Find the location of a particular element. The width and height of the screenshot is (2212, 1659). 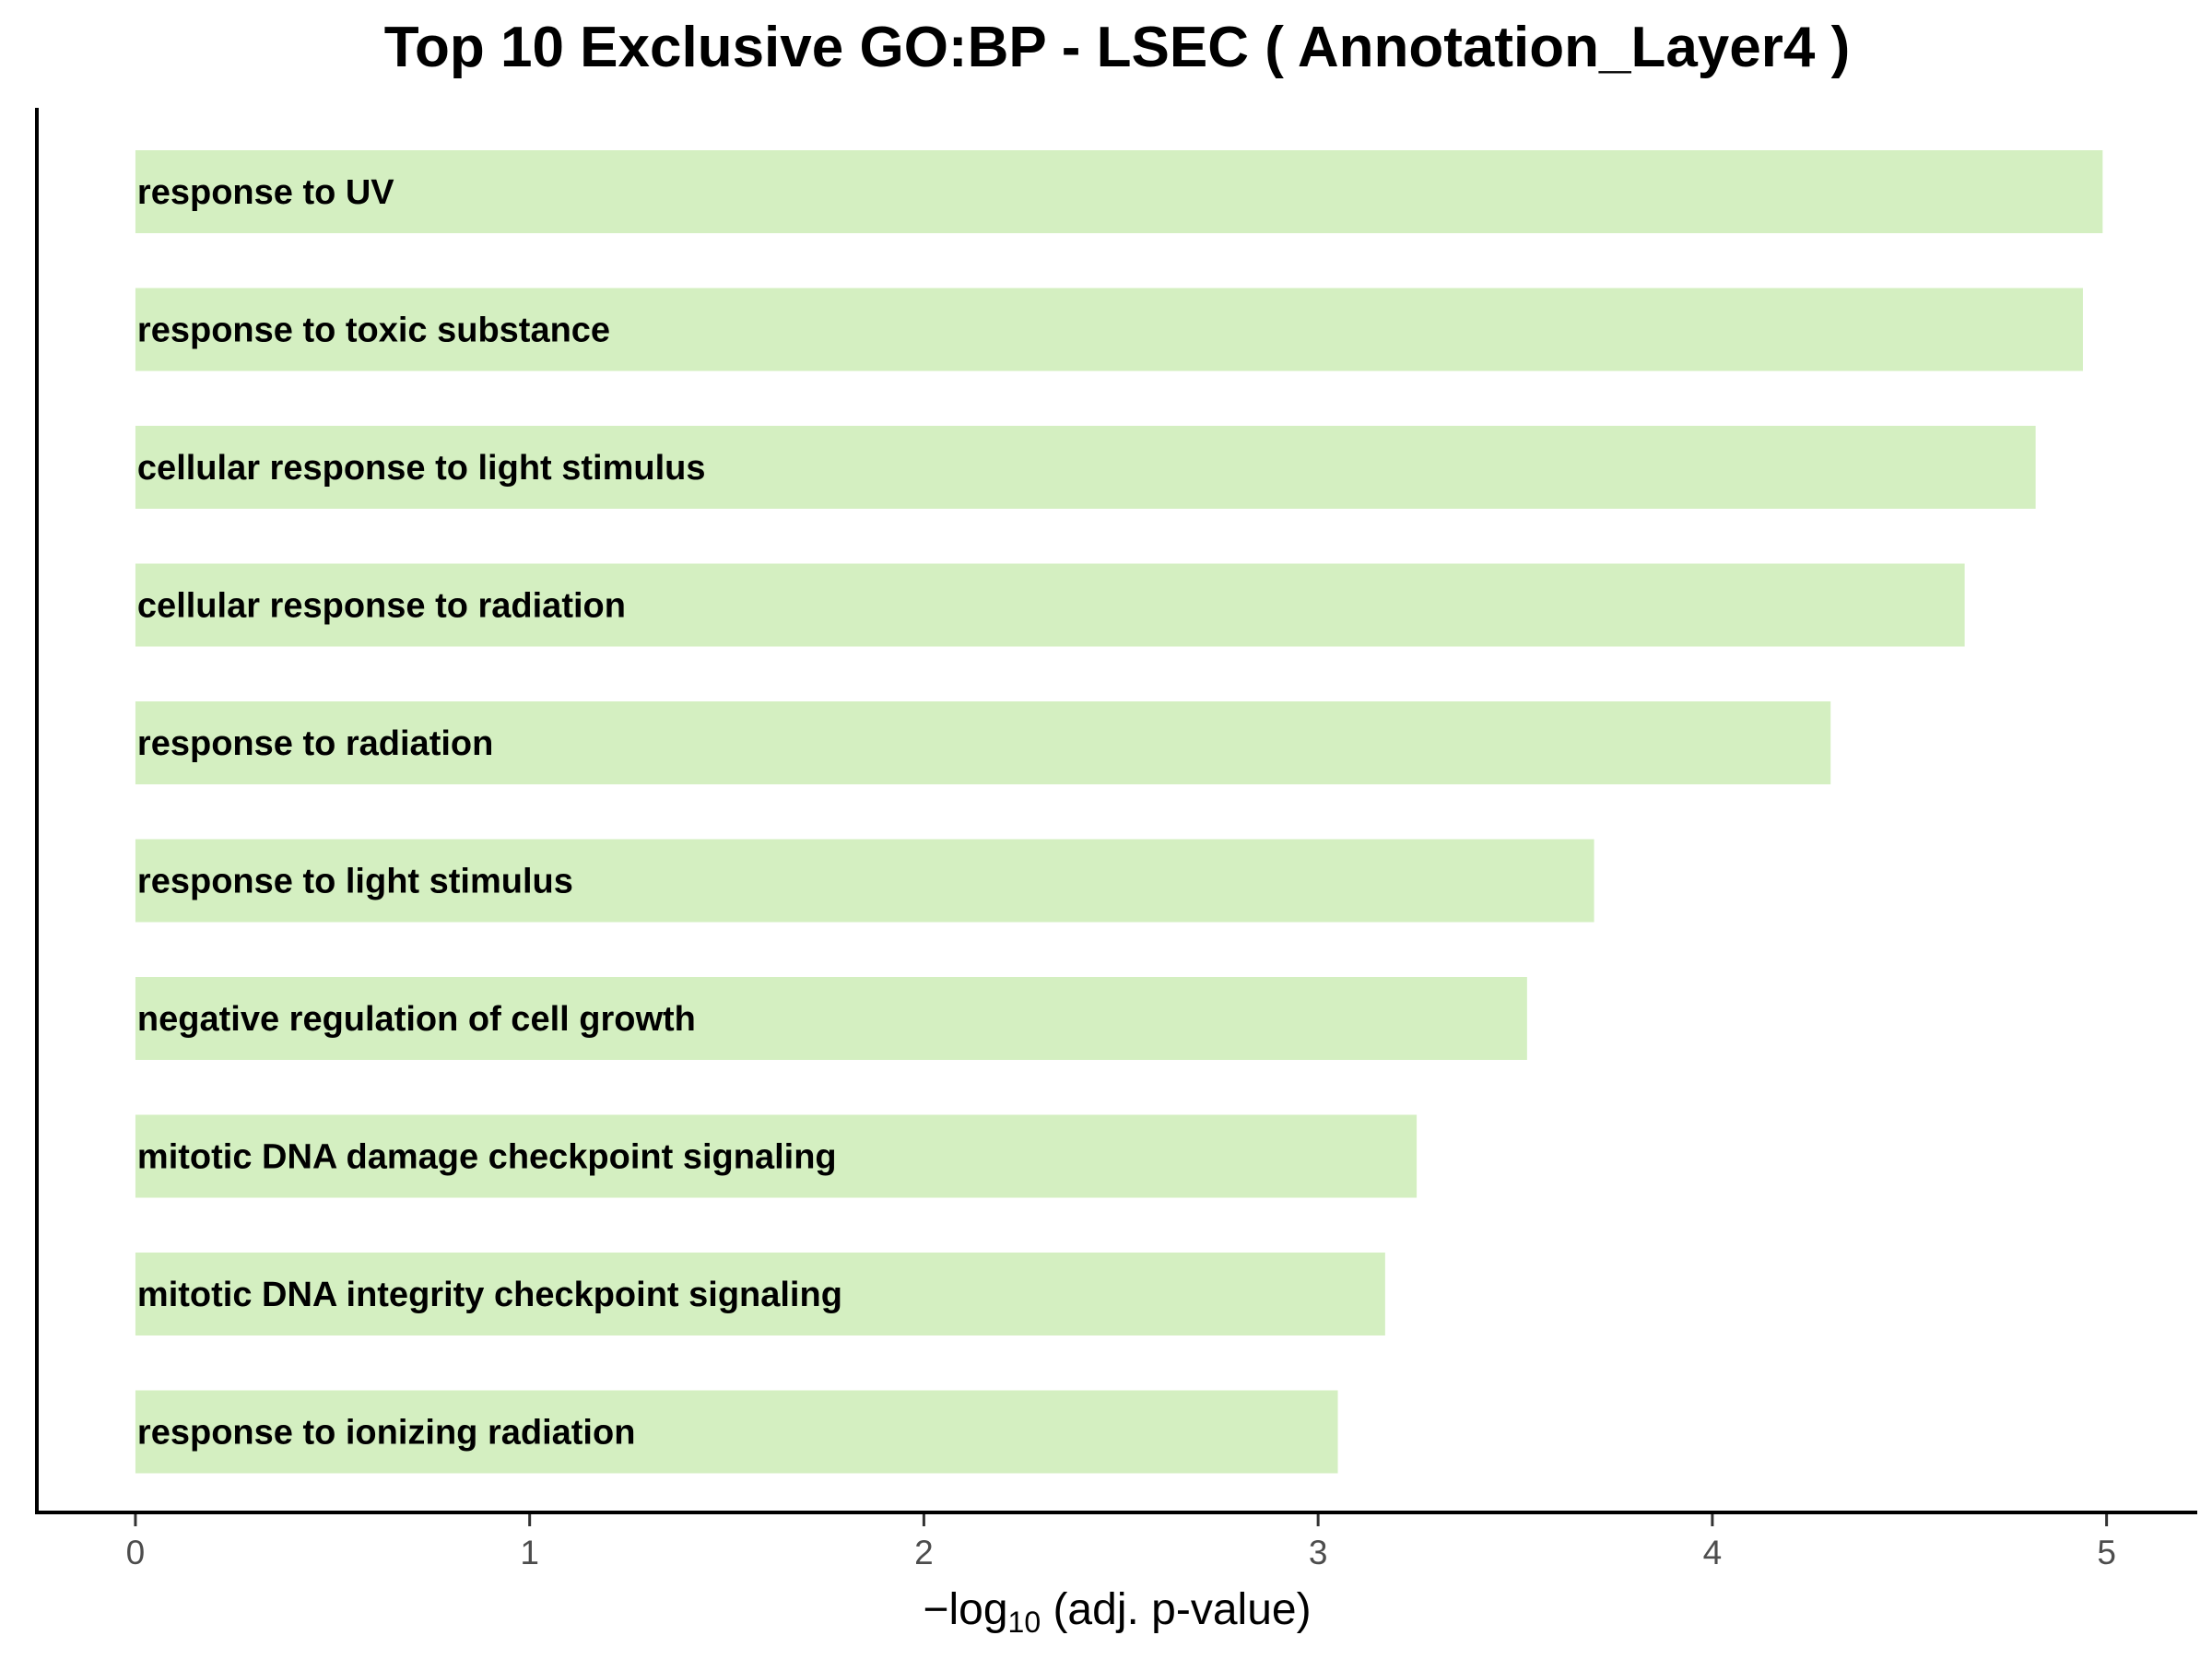

bar-label: cellular response to light stimulus is located at coordinates (421, 468).